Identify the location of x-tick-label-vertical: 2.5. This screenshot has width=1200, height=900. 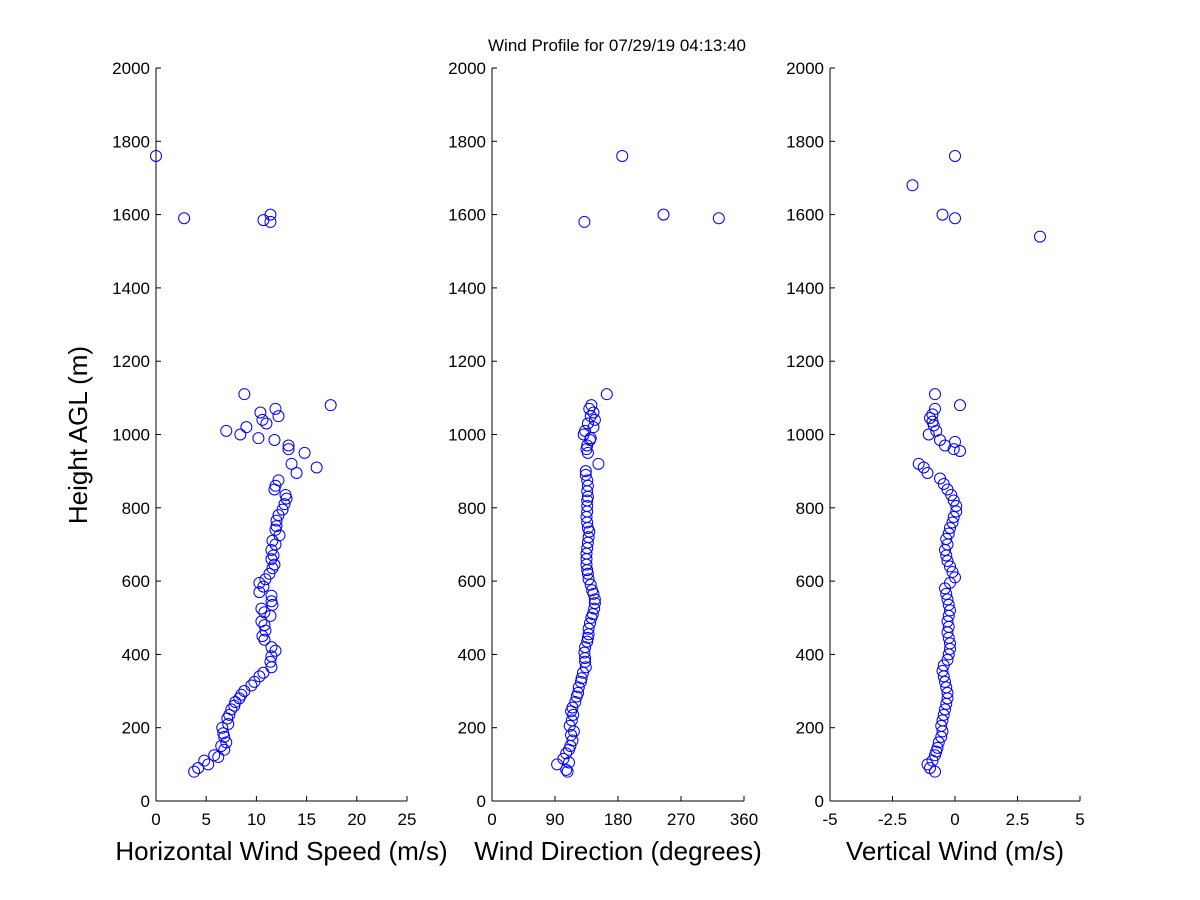
(1018, 819).